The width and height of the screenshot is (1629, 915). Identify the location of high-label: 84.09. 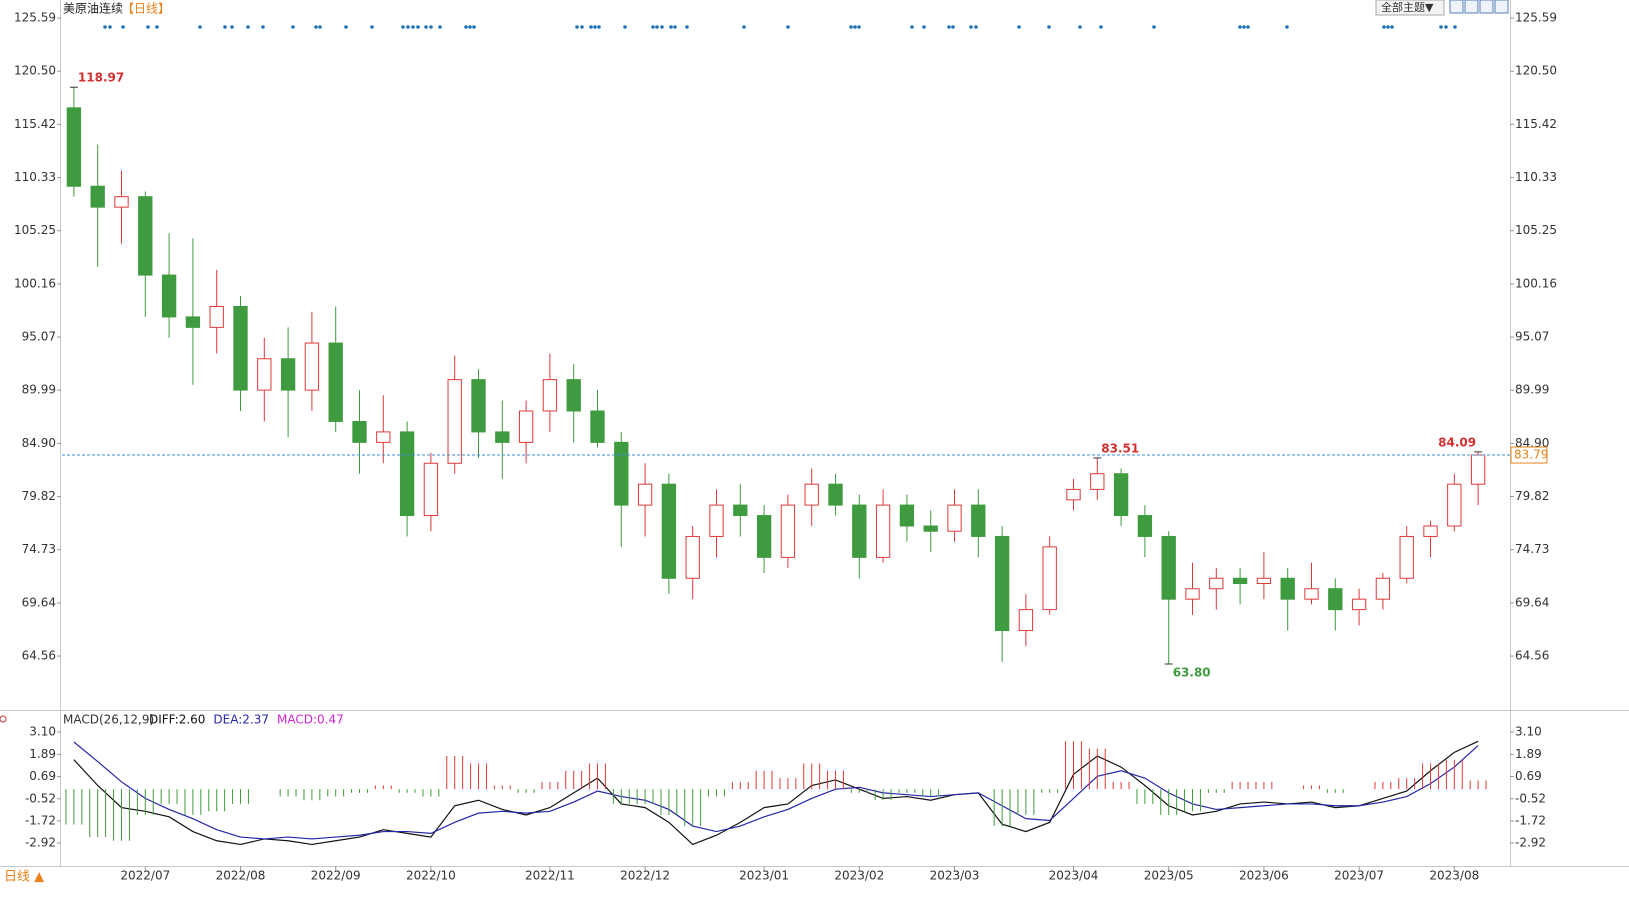
(1457, 442).